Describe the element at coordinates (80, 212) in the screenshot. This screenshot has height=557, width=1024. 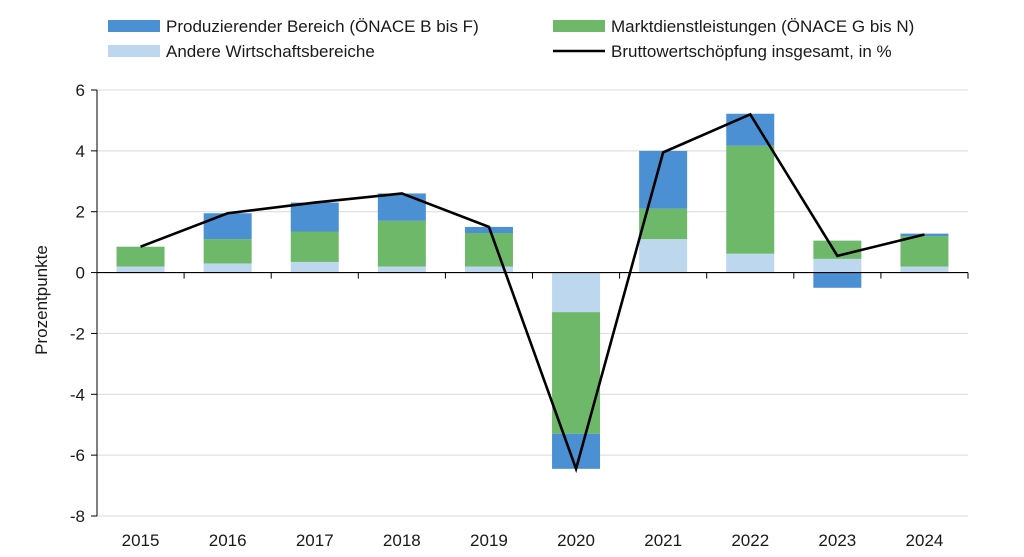
I see `y-tick-label: 2` at that location.